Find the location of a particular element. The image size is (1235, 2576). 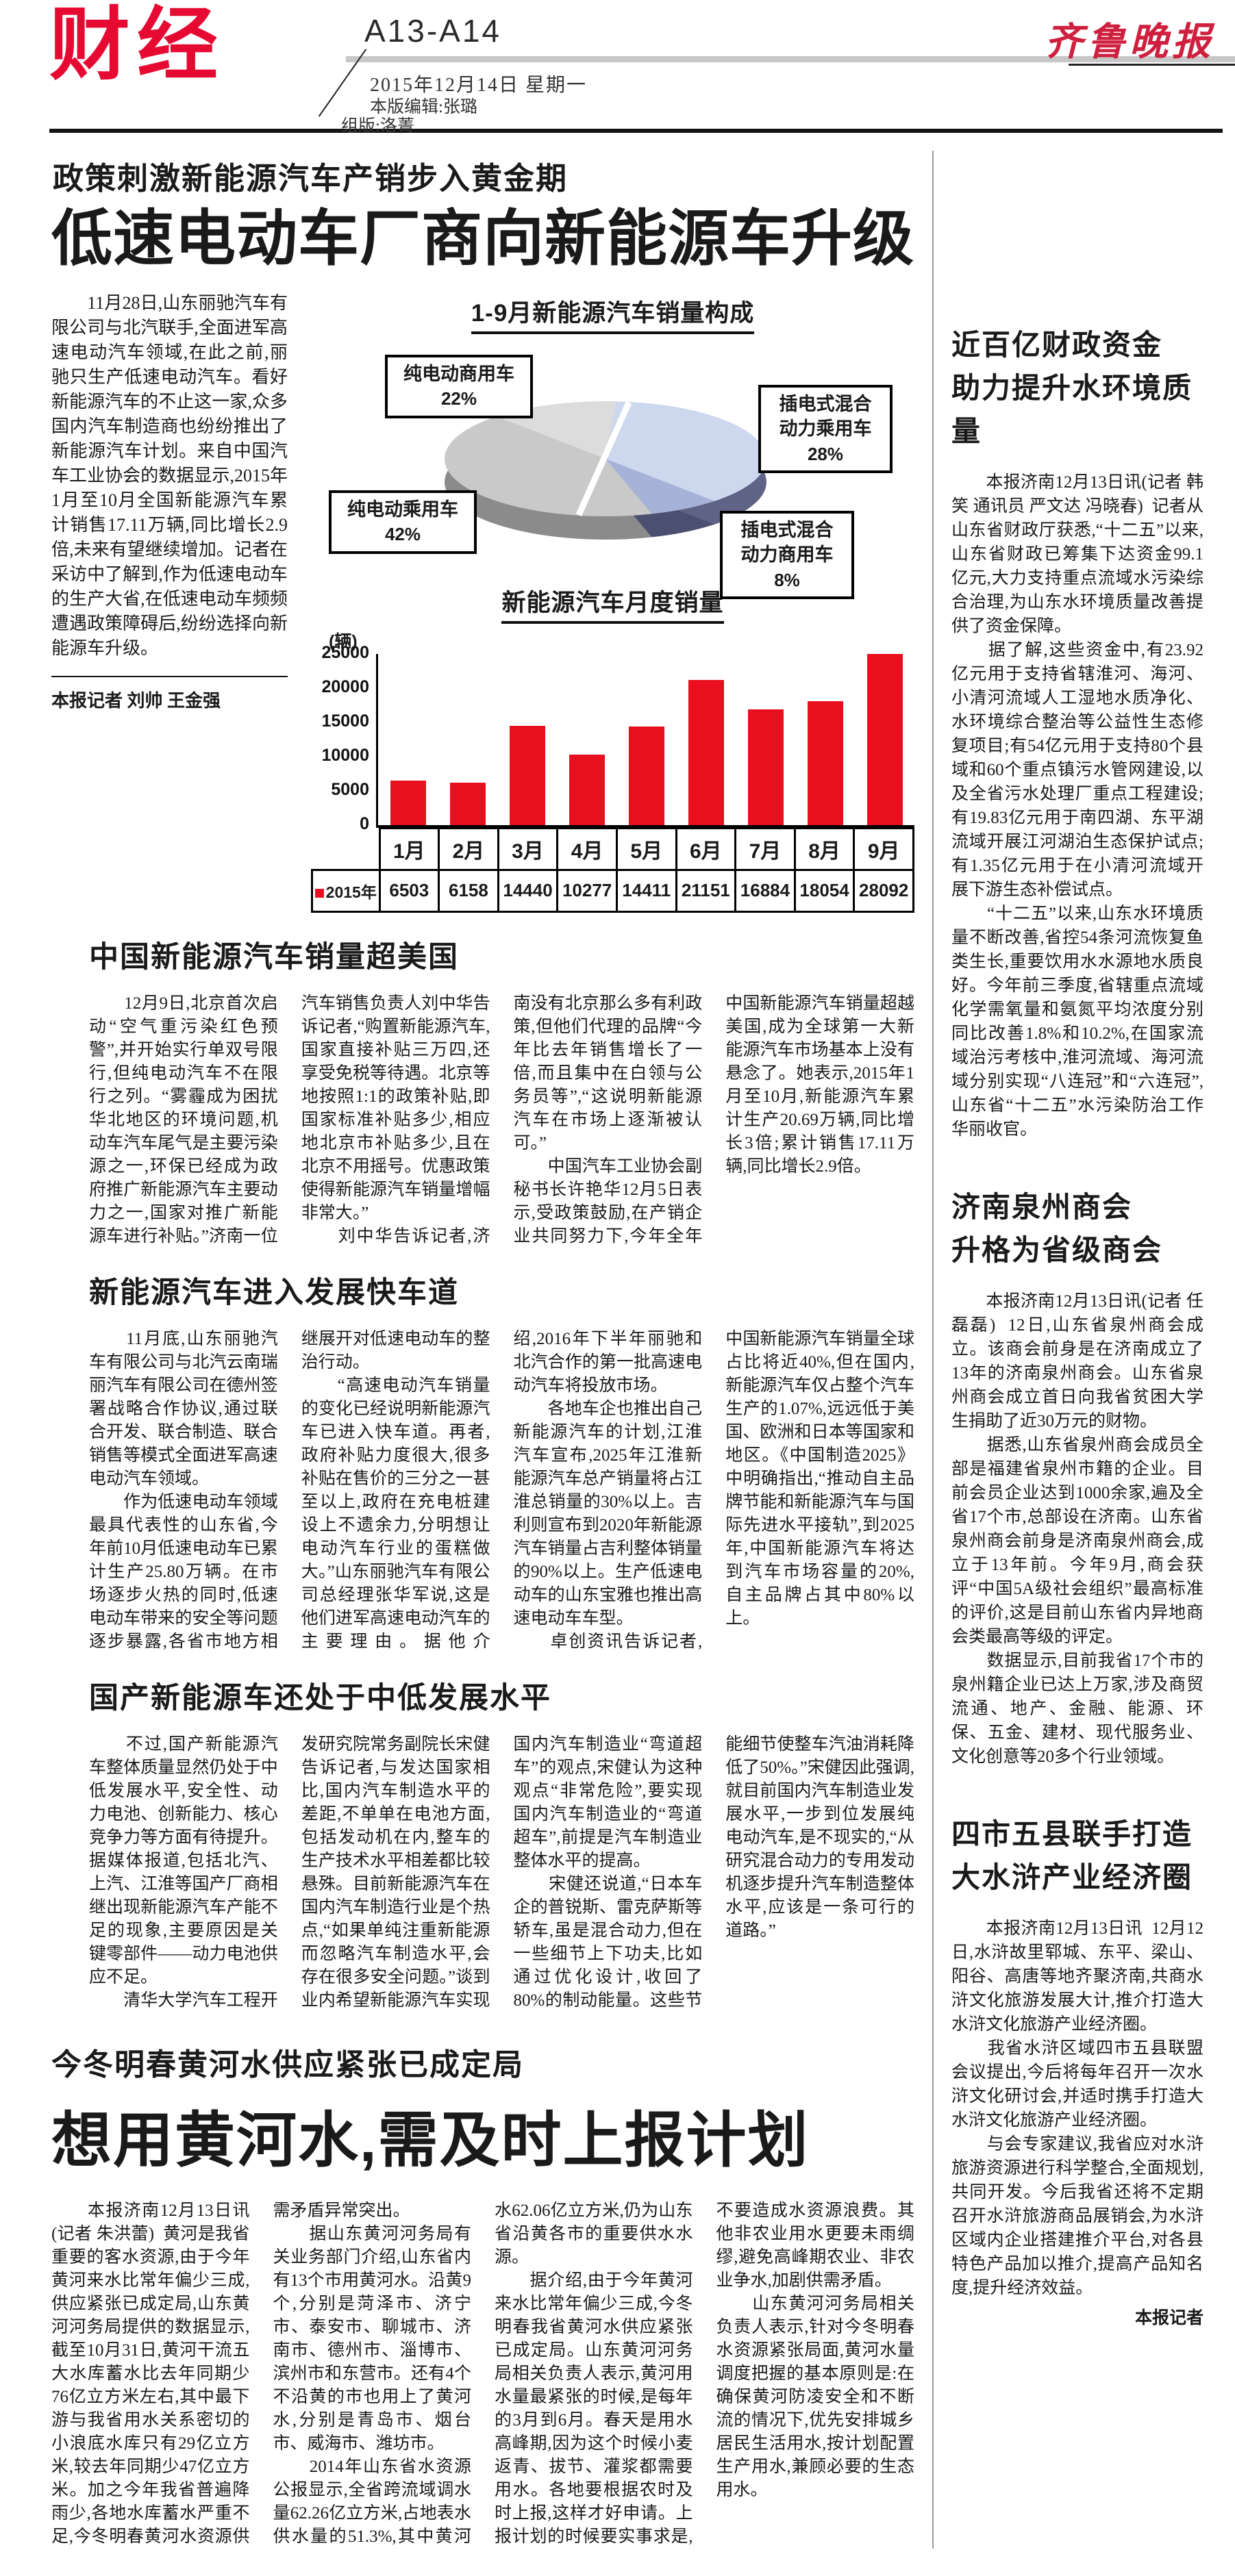

pie-label-text: 纯电动乘用车 is located at coordinates (402, 509).